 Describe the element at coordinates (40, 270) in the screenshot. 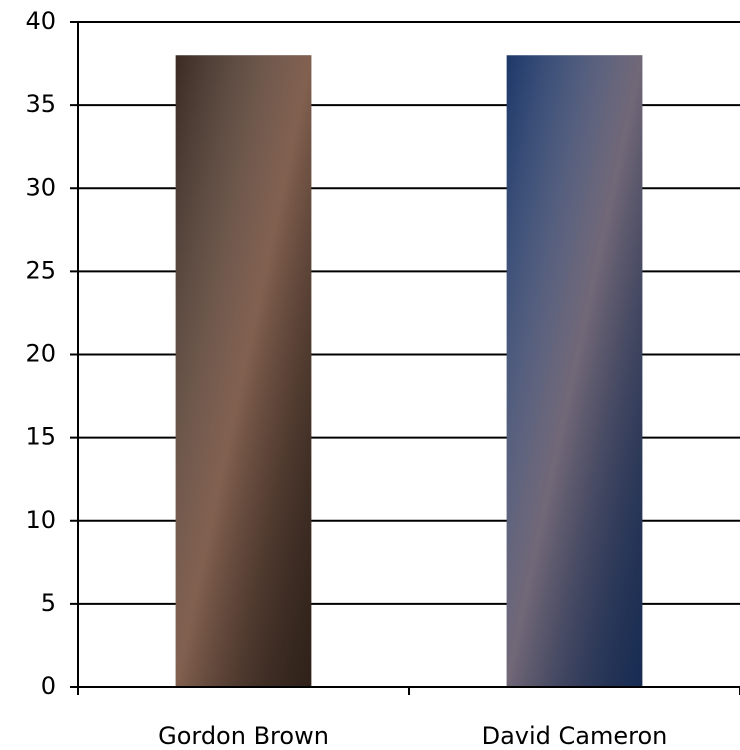

I see `y-tick-label: 25` at that location.